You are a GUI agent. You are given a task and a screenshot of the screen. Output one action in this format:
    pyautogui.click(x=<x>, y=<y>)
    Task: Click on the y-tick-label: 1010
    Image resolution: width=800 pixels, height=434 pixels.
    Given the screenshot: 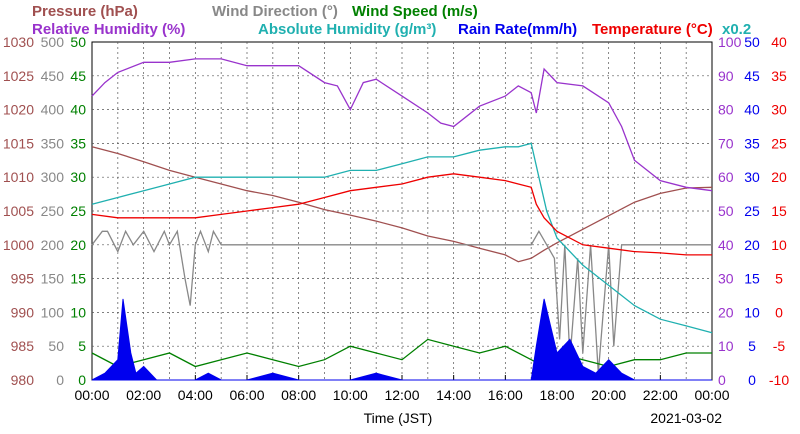 What is the action you would take?
    pyautogui.click(x=18, y=177)
    